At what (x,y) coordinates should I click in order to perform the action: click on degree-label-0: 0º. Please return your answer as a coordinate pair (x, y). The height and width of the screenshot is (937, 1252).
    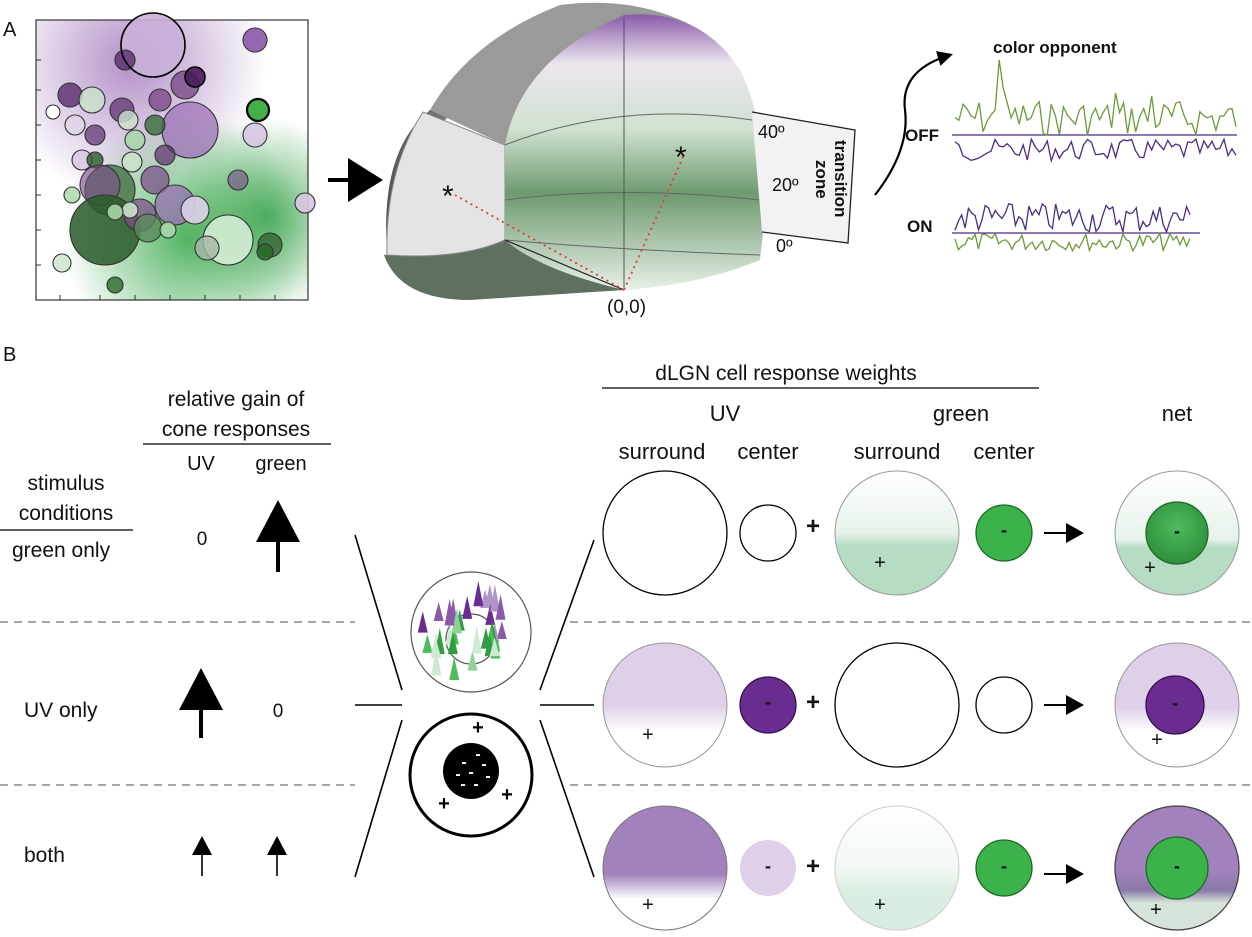
    Looking at the image, I should click on (784, 246).